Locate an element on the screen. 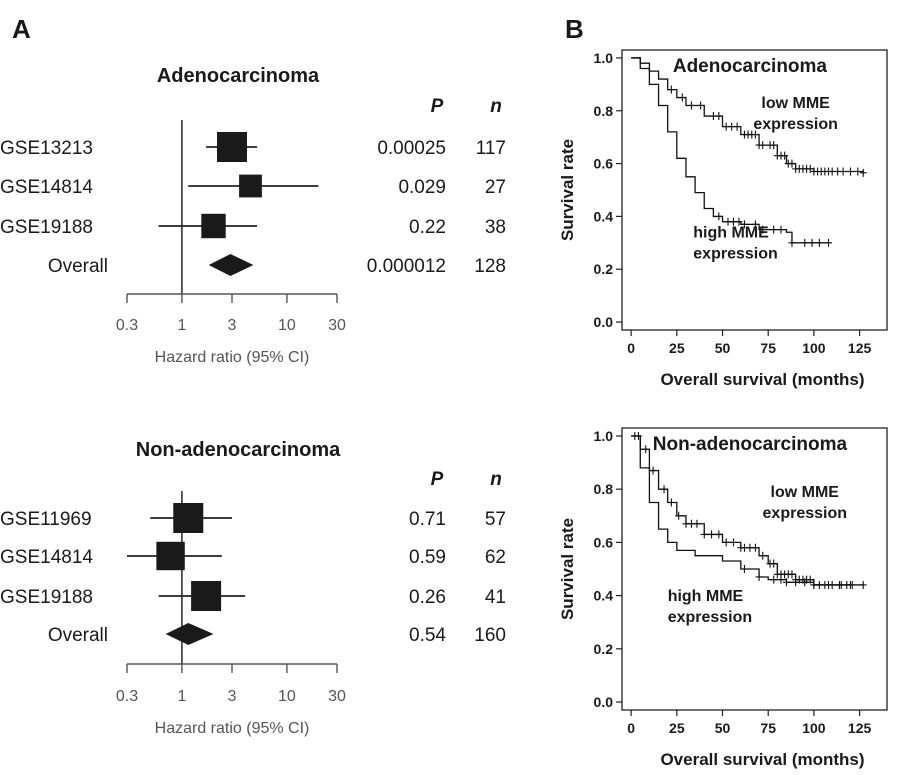  y-tick-label: 1.0 is located at coordinates (604, 58).